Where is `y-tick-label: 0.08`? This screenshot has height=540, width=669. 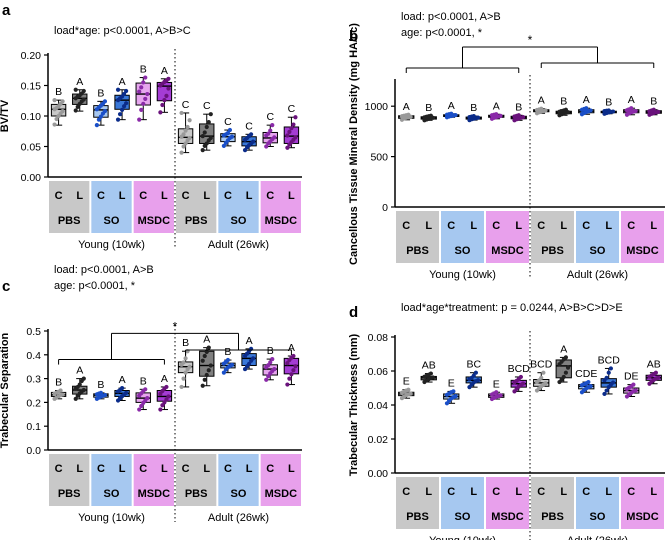 y-tick-label: 0.08 is located at coordinates (378, 338).